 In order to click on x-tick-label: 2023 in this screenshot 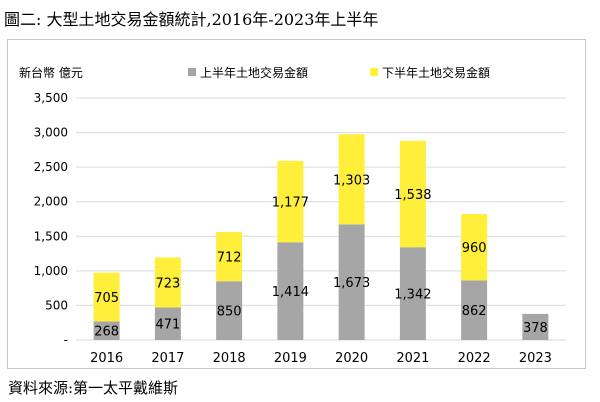, I will do `click(535, 358)`.